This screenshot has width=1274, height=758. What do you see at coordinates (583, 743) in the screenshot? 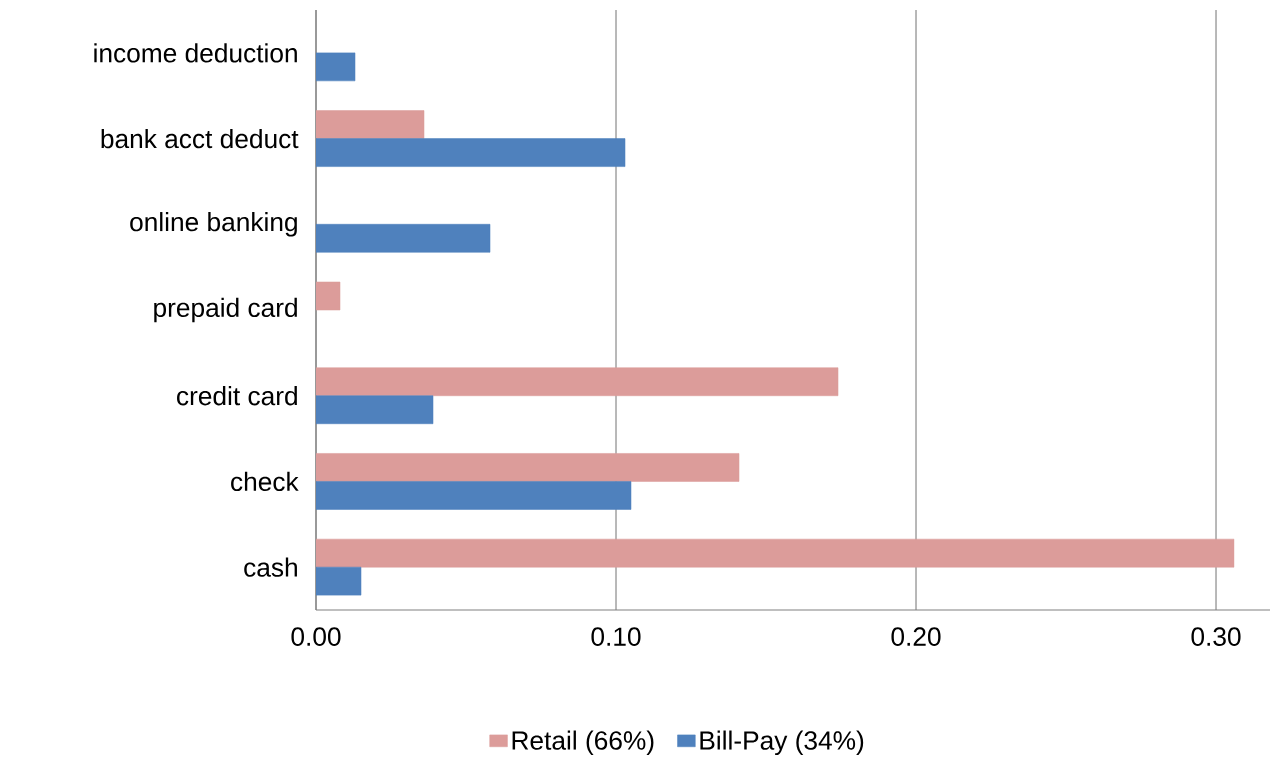
I see `legend-label: Retail (66%)` at bounding box center [583, 743].